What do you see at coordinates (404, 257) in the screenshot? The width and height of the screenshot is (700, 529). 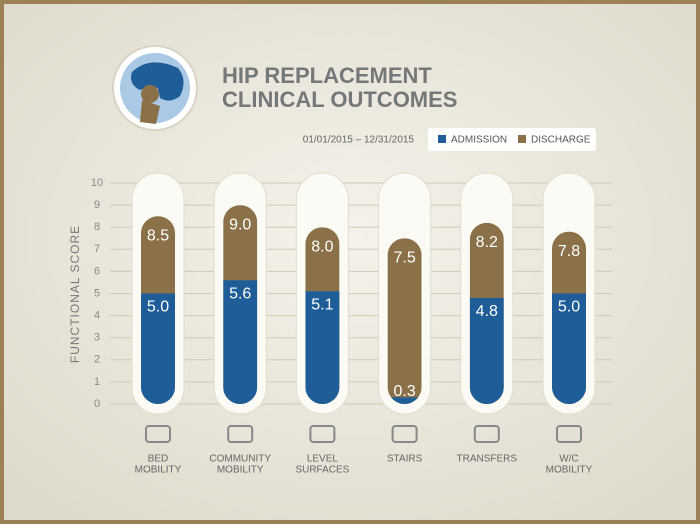 I see `value-label: 7.5` at bounding box center [404, 257].